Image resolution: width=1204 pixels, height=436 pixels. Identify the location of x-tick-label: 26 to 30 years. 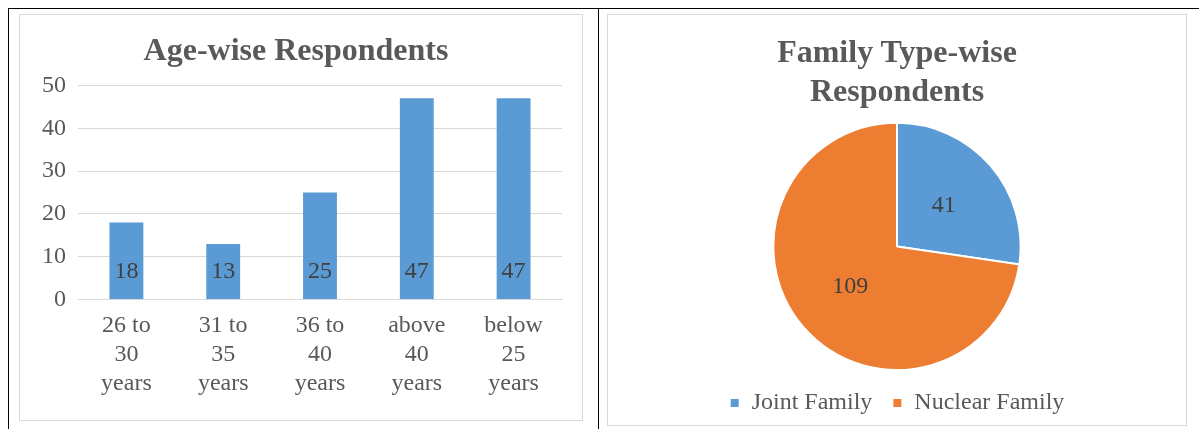
(126, 353).